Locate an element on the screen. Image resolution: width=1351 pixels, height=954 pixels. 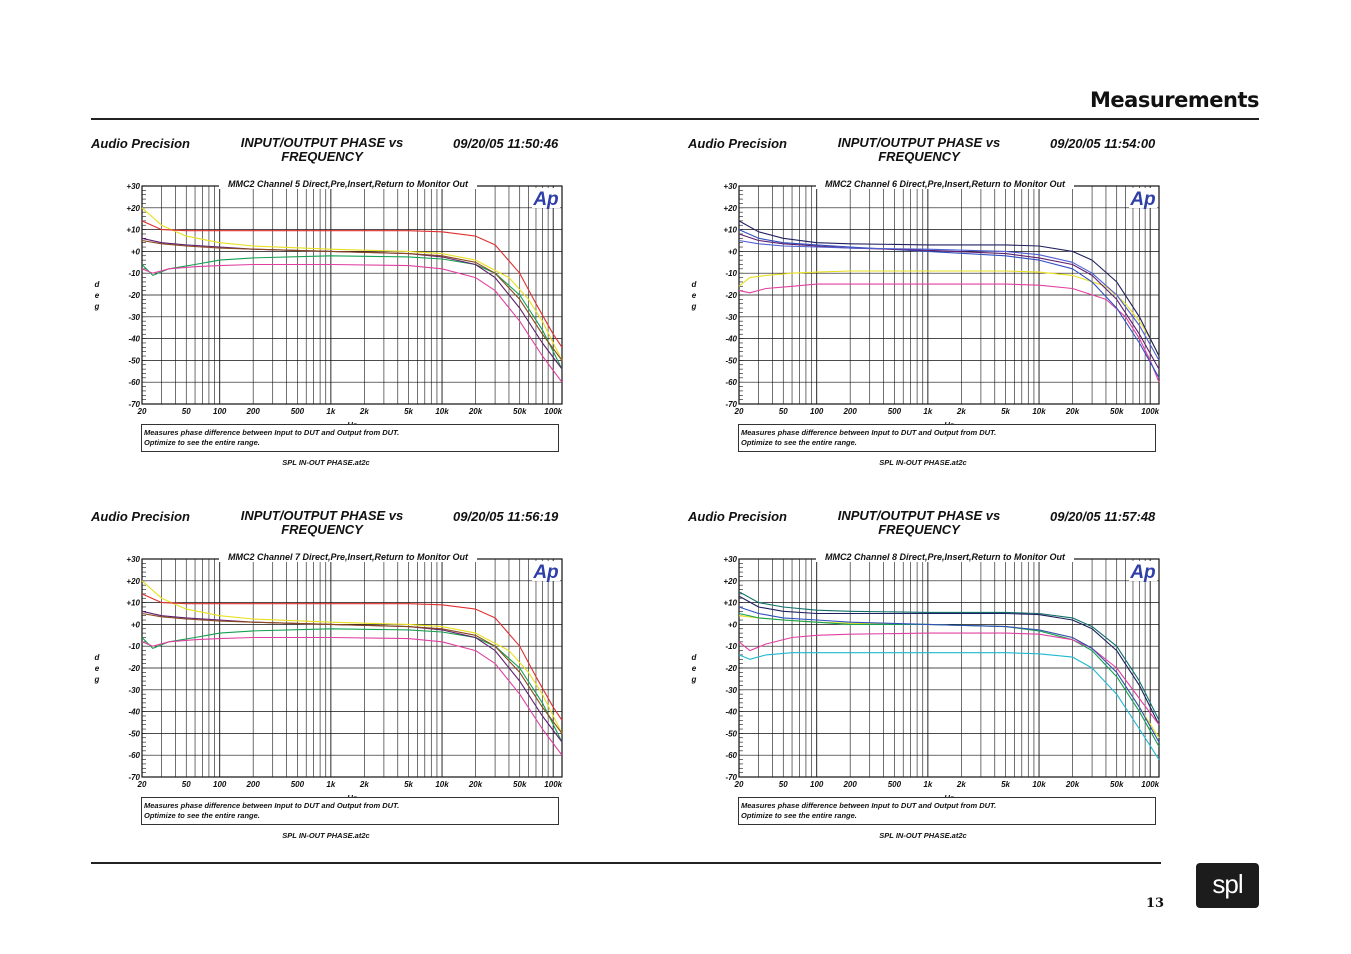
y-tick-label: -30 is located at coordinates (134, 690).